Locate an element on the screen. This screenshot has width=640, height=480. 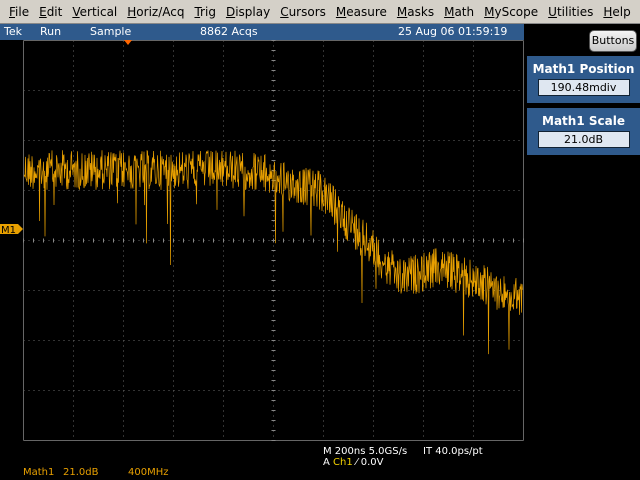
menu-item: Horiz/Acq is located at coordinates (156, 11).